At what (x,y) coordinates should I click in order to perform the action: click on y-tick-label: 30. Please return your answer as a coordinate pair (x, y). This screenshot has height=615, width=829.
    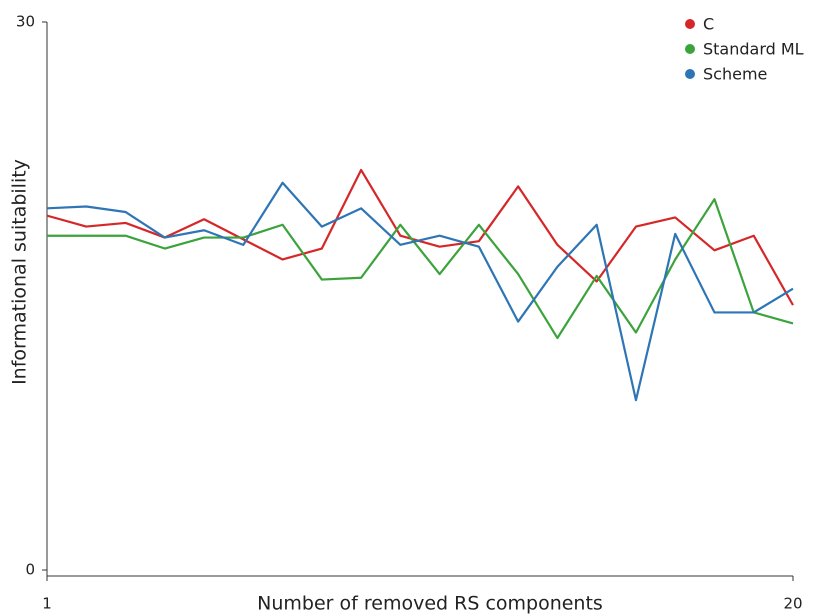
    Looking at the image, I should click on (25, 22).